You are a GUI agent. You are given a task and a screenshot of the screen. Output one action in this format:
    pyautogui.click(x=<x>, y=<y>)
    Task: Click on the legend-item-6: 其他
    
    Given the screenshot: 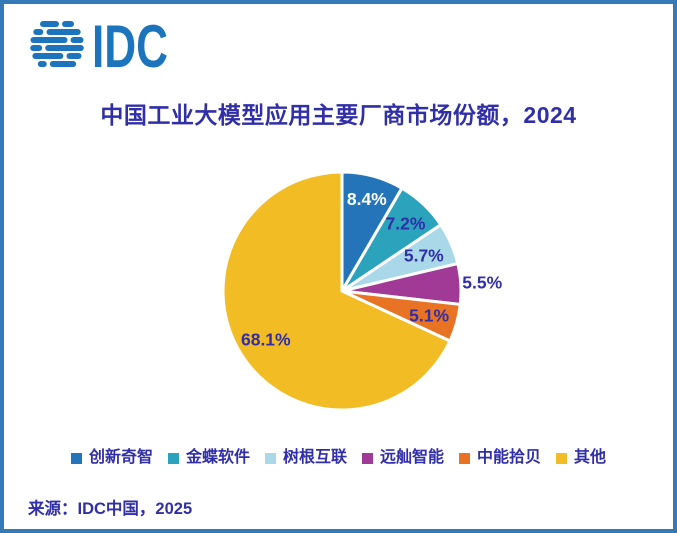 What is the action you would take?
    pyautogui.click(x=581, y=458)
    